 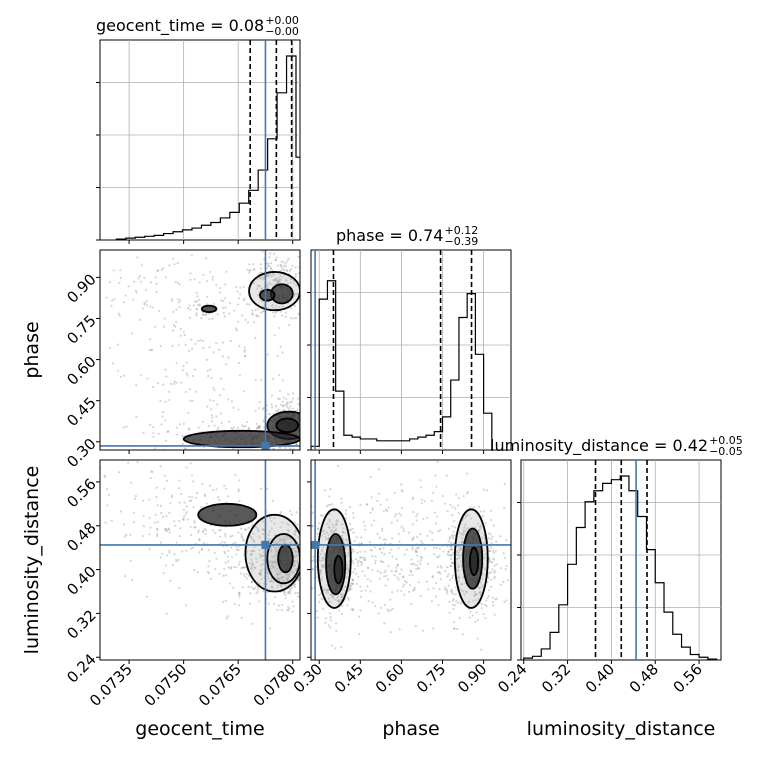 What do you see at coordinates (402, 365) in the screenshot?
I see `histogram-step` at bounding box center [402, 365].